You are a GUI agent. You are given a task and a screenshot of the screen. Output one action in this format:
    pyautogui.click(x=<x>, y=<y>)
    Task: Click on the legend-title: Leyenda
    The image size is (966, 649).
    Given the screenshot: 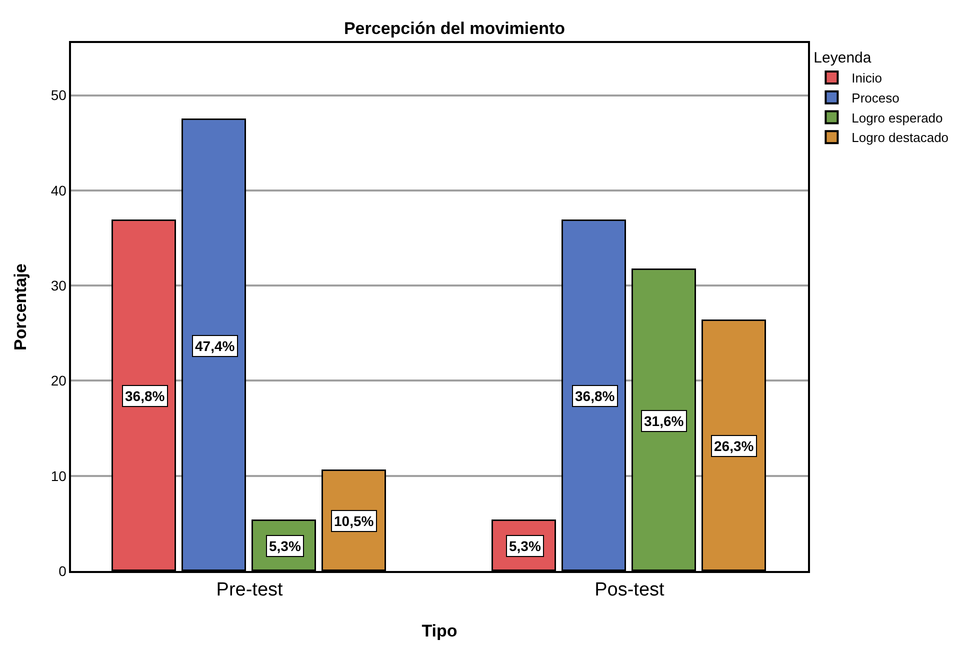 What is the action you would take?
    pyautogui.click(x=843, y=58)
    